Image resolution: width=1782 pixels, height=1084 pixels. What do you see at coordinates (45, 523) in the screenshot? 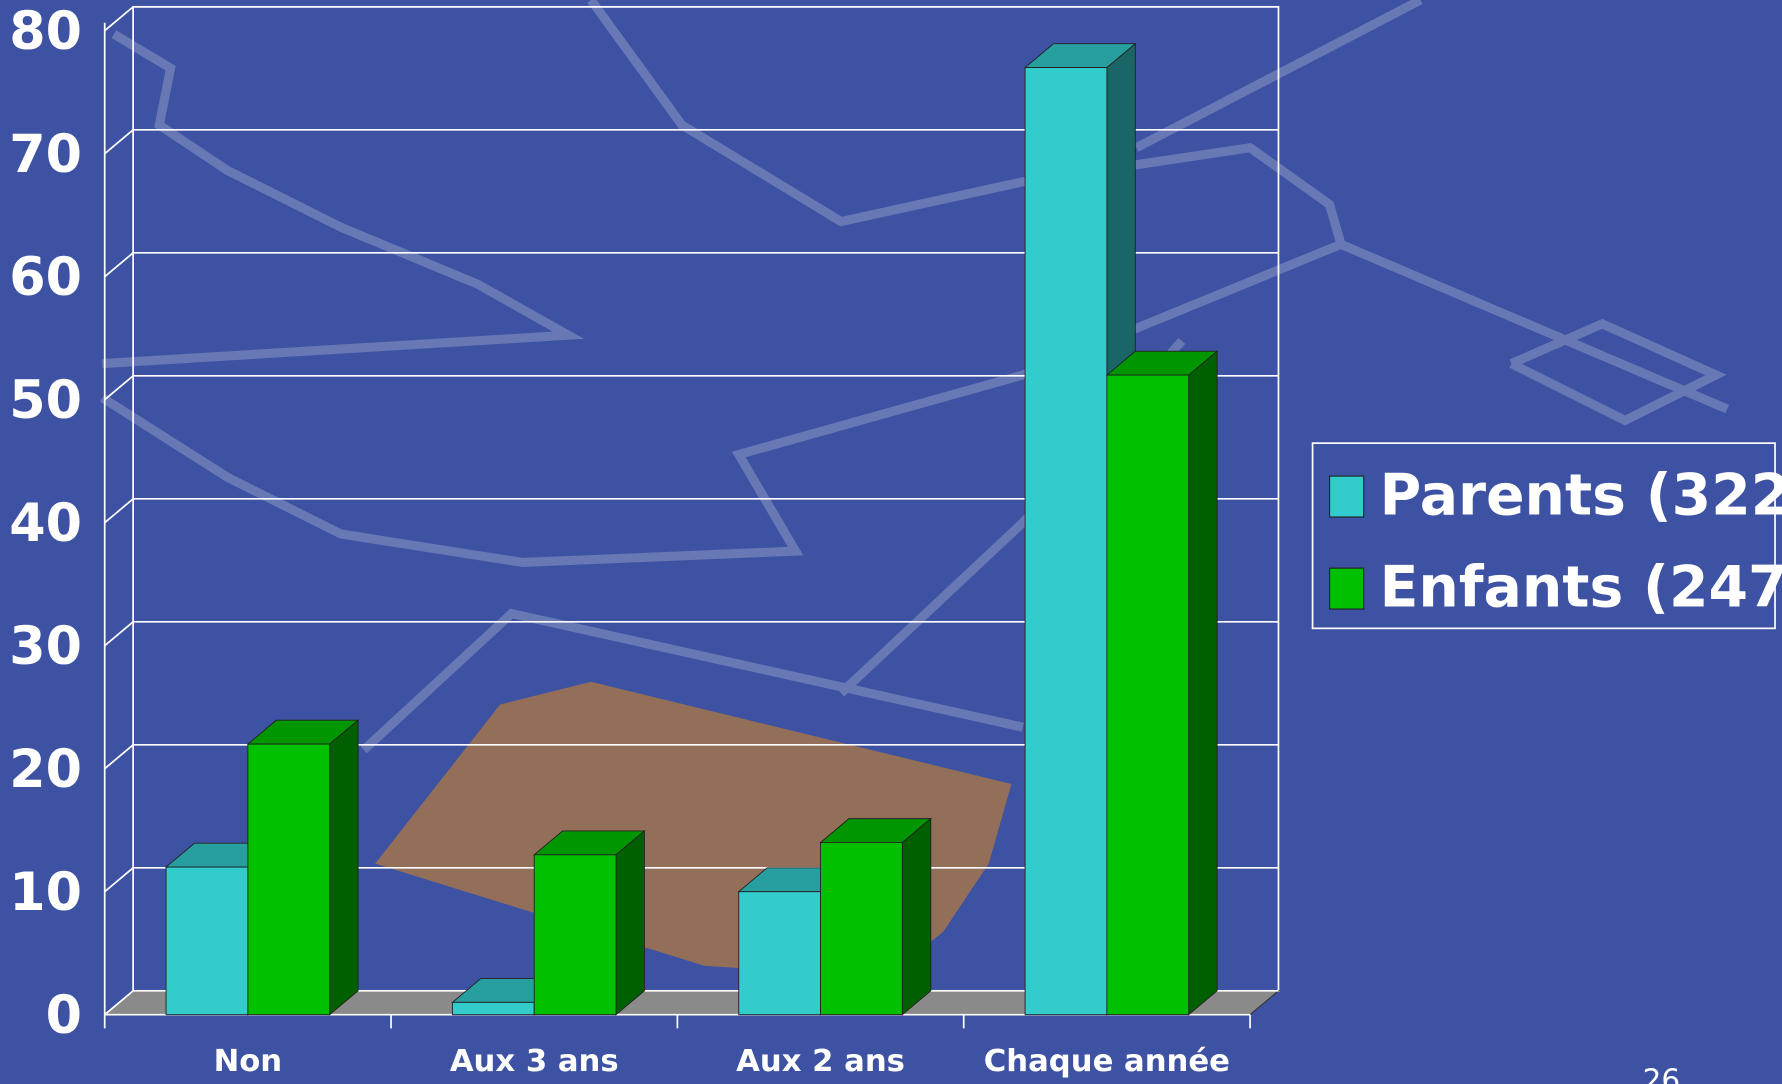
I see `y-tick-label: 40` at bounding box center [45, 523].